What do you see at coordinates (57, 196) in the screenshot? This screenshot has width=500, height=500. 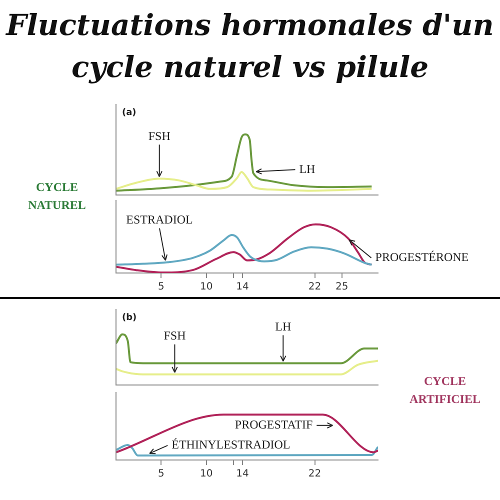 I see `text: CYCLE NATUREL` at bounding box center [57, 196].